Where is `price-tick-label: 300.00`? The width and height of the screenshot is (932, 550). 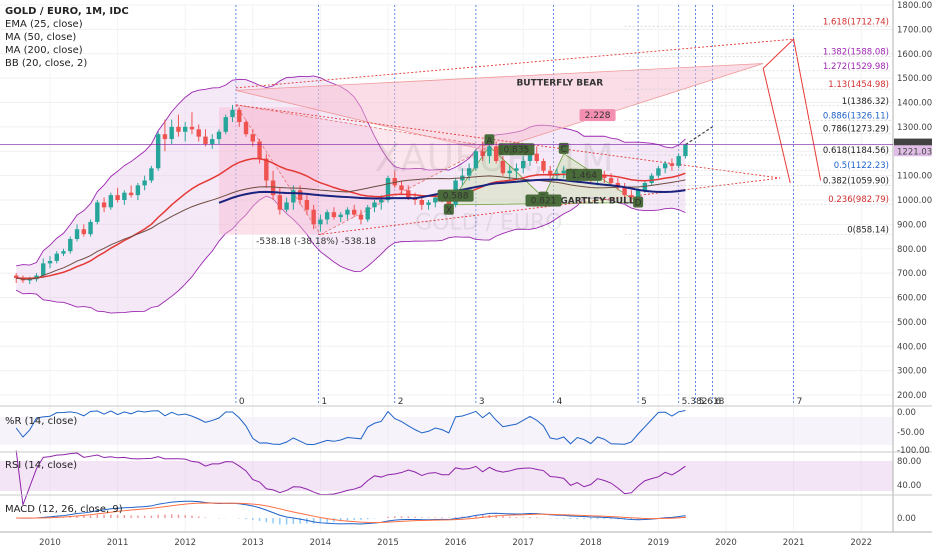
price-tick-label: 300.00 is located at coordinates (912, 372).